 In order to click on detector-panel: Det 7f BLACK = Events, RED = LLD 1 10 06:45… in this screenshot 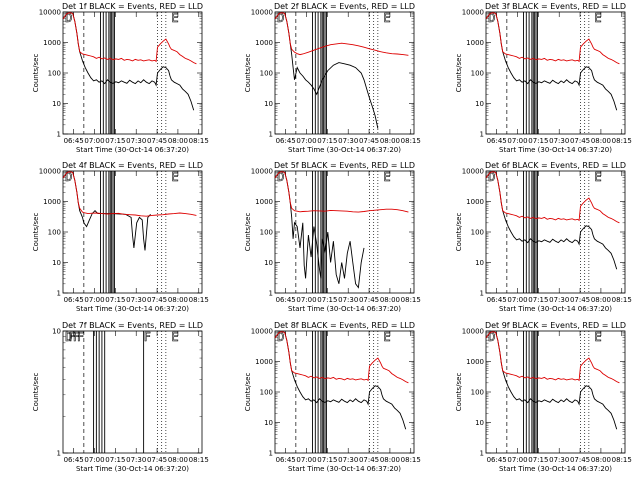, I will do `click(120, 397)`.